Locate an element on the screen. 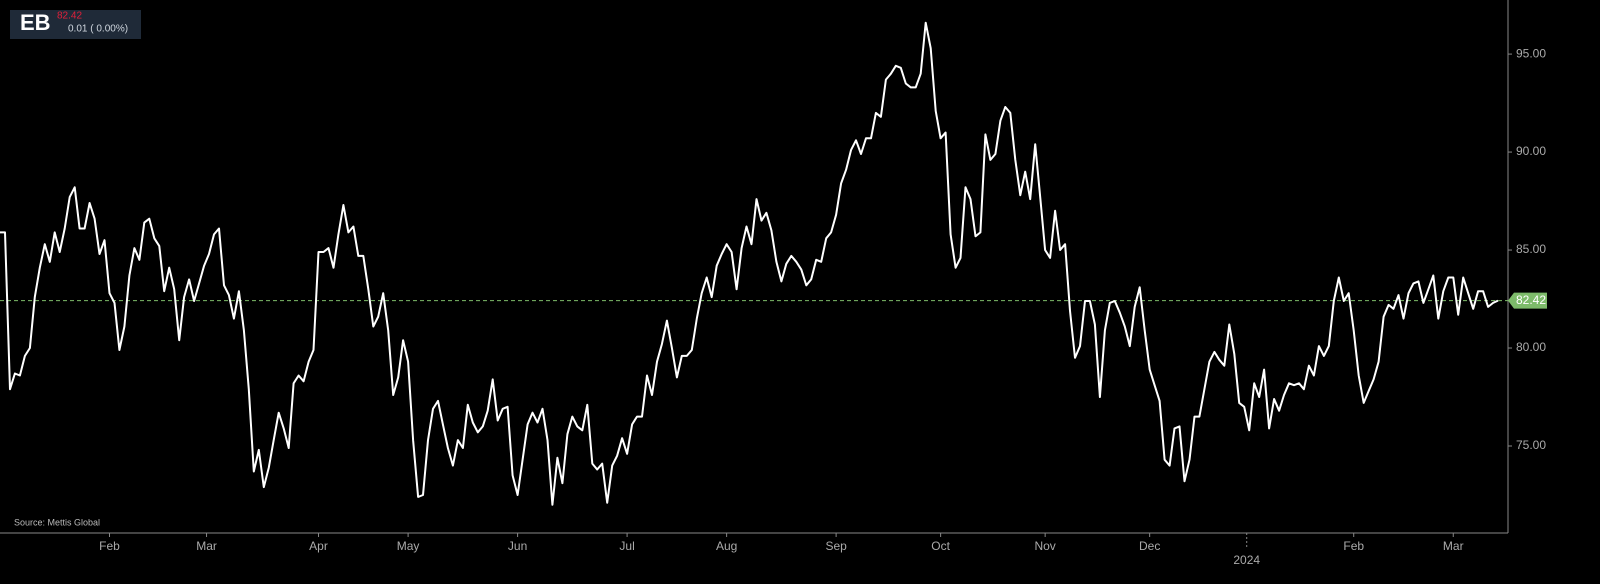  x-tick-label: Dec is located at coordinates (1149, 546).